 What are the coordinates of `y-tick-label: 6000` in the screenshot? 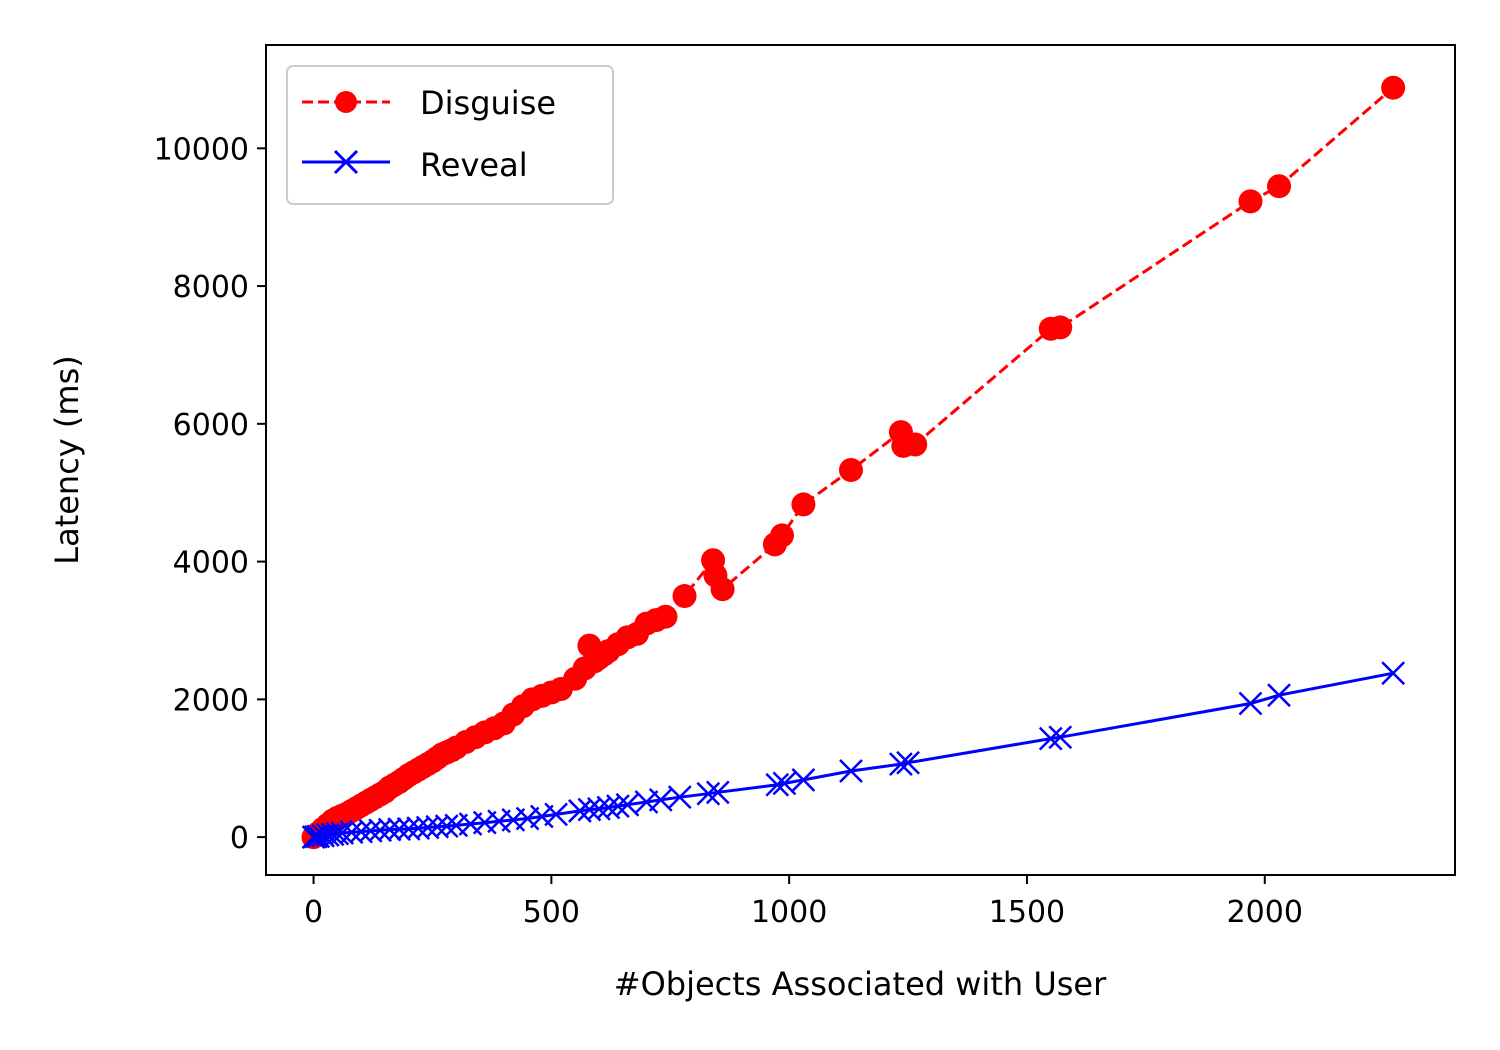 It's located at (211, 425).